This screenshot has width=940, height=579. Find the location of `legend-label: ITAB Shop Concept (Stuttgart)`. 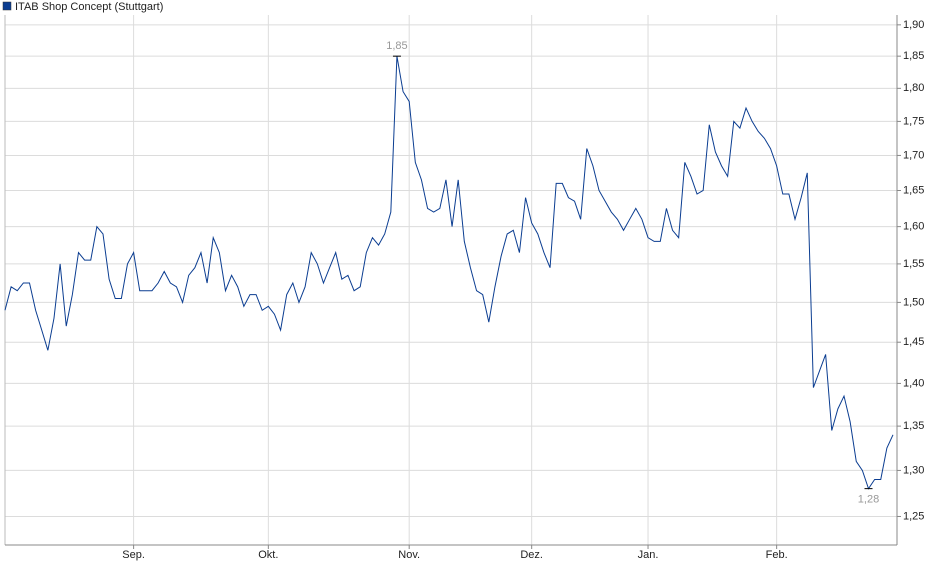

legend-label: ITAB Shop Concept (Stuttgart) is located at coordinates (89, 7).